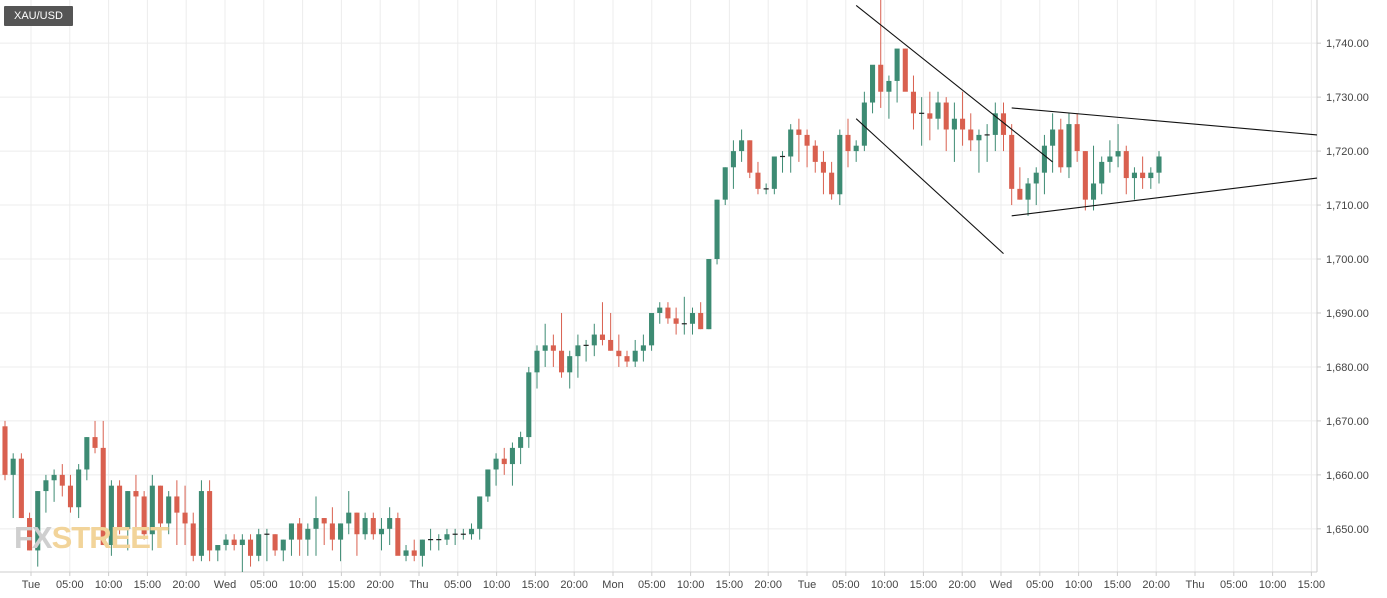 The height and width of the screenshot is (598, 1387). What do you see at coordinates (1347, 422) in the screenshot?
I see `y-tick-label: 1,670.00` at bounding box center [1347, 422].